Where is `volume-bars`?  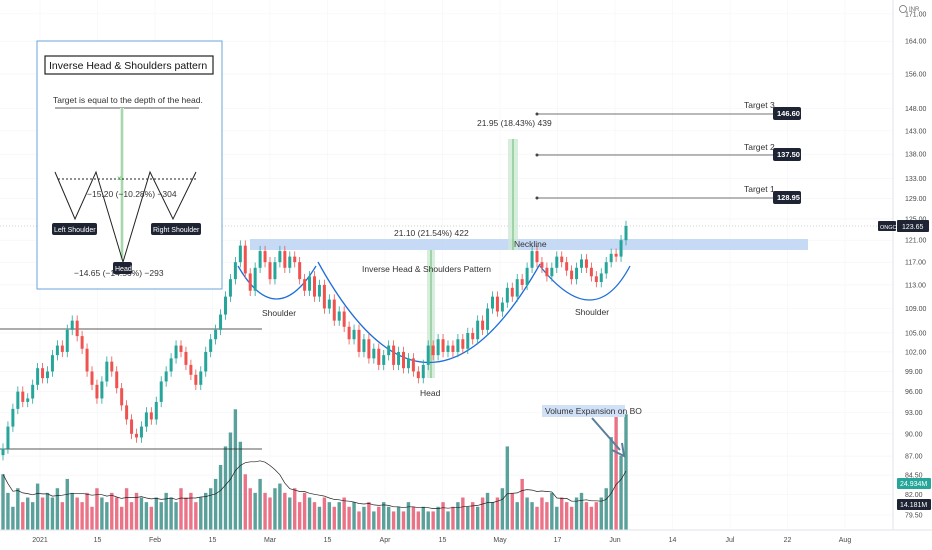 volume-bars is located at coordinates (314, 469).